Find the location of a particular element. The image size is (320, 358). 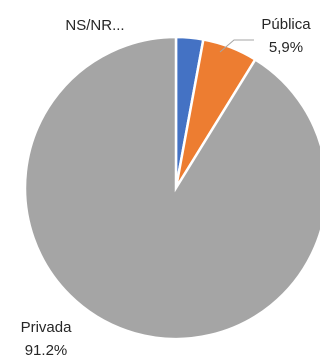

leader-line-publica is located at coordinates (236, 46).